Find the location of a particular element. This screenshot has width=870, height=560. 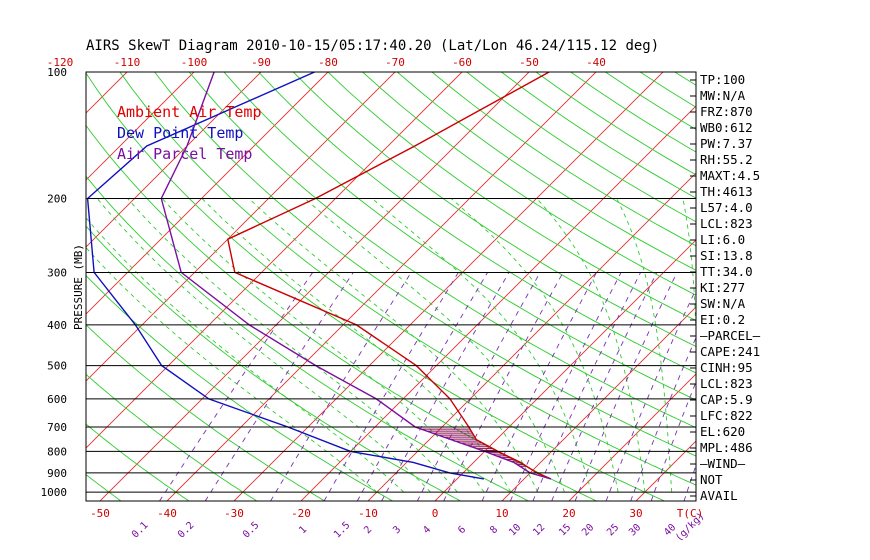

mixing-ratio-tick-label: 4 is located at coordinates (427, 530).